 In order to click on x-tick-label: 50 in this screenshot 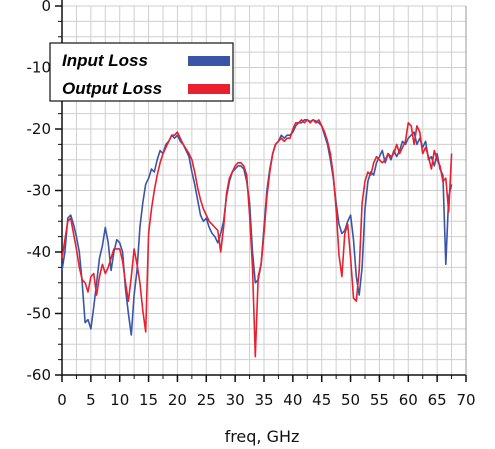, I will do `click(350, 400)`.